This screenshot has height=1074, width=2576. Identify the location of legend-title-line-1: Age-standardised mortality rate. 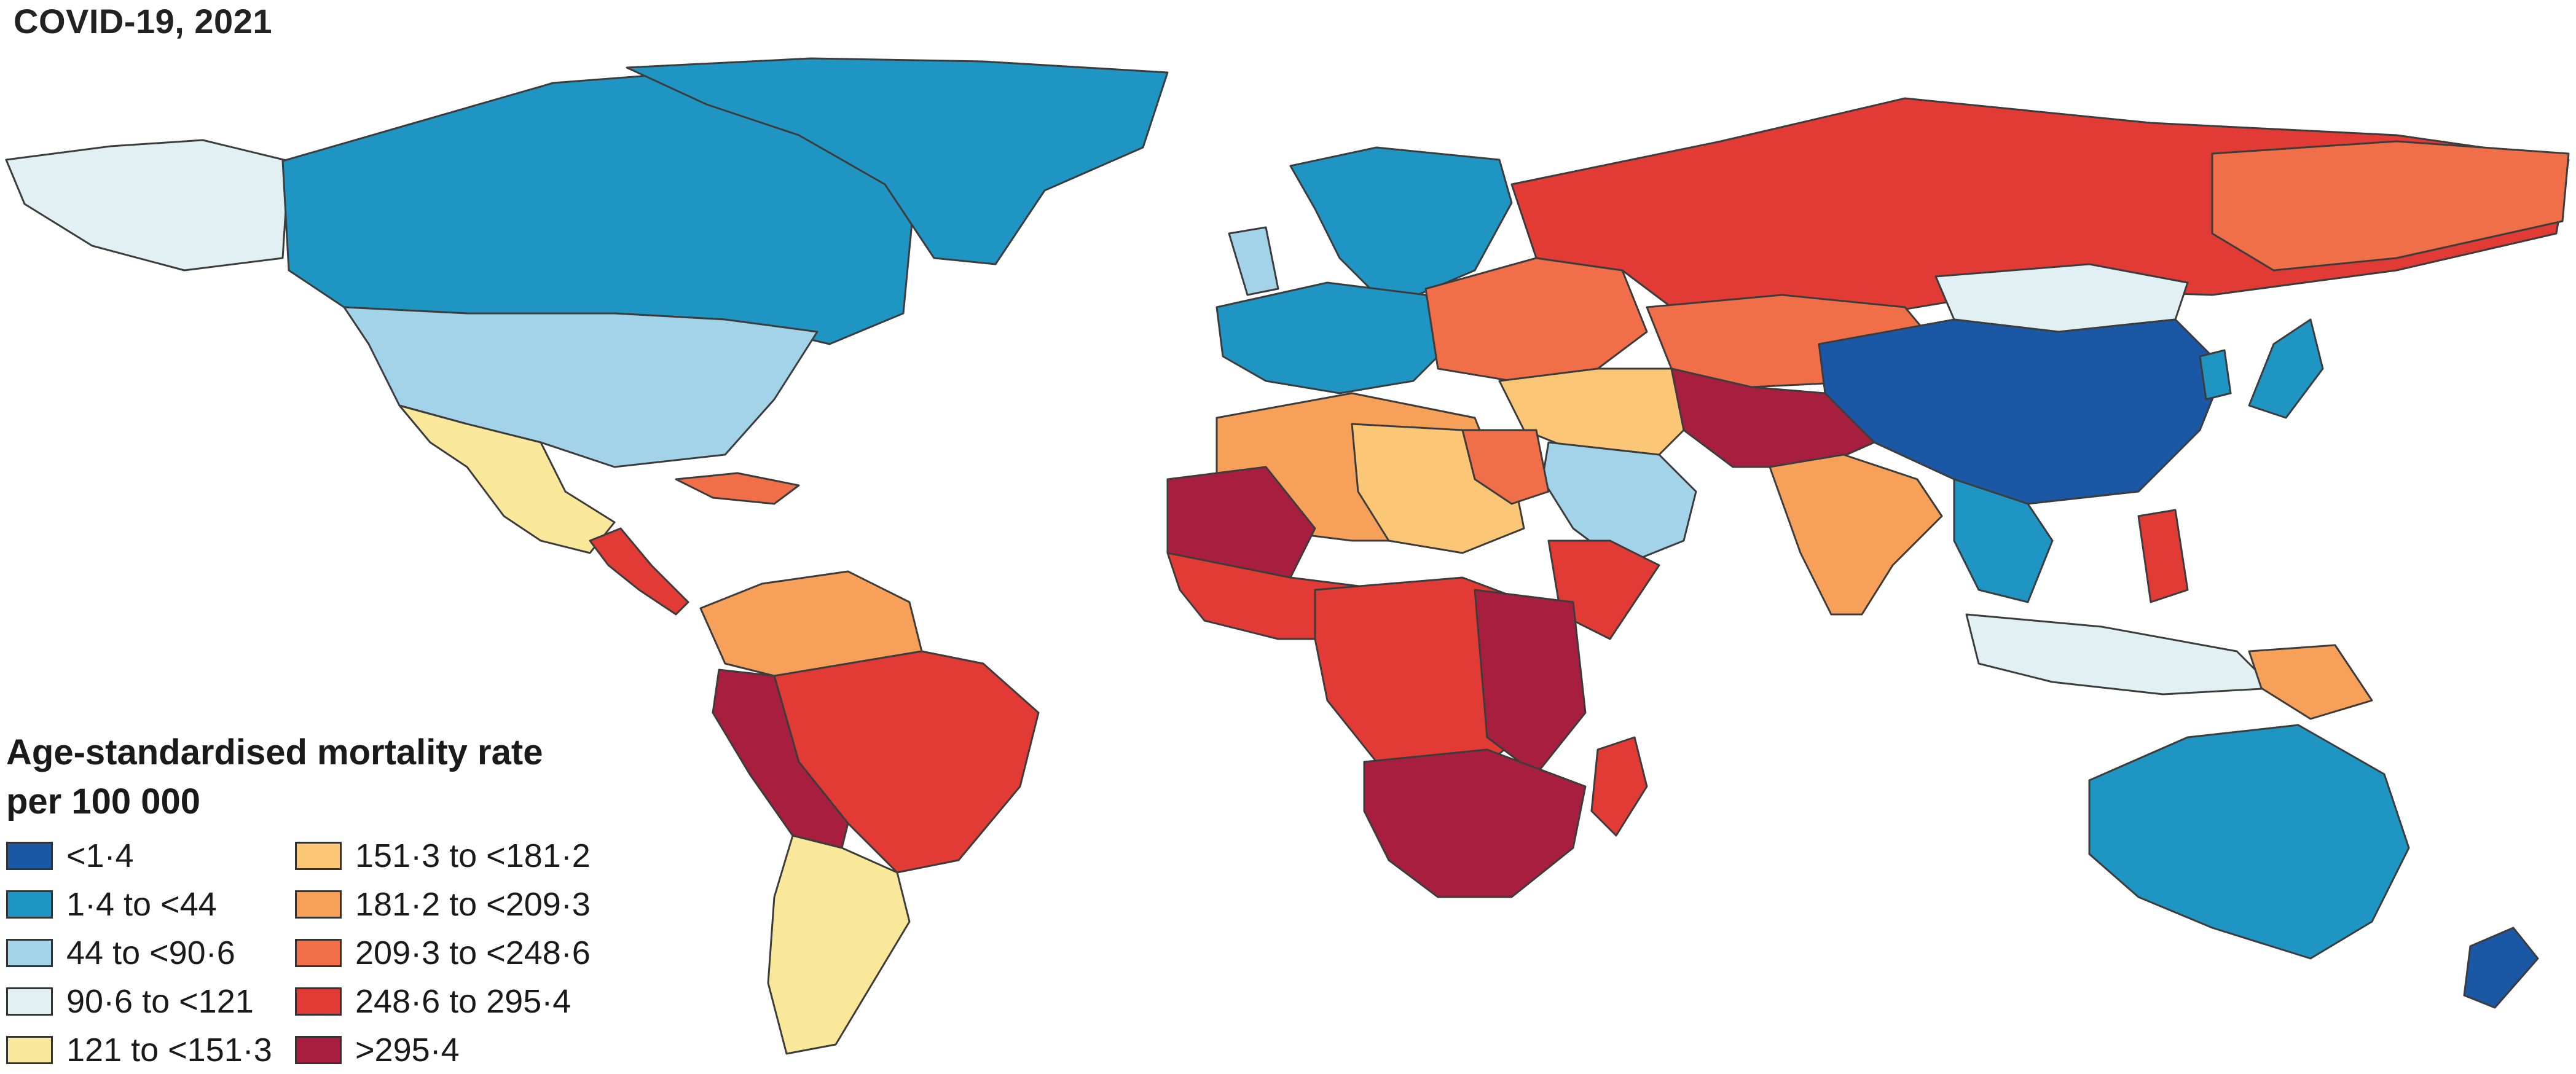
(274, 752).